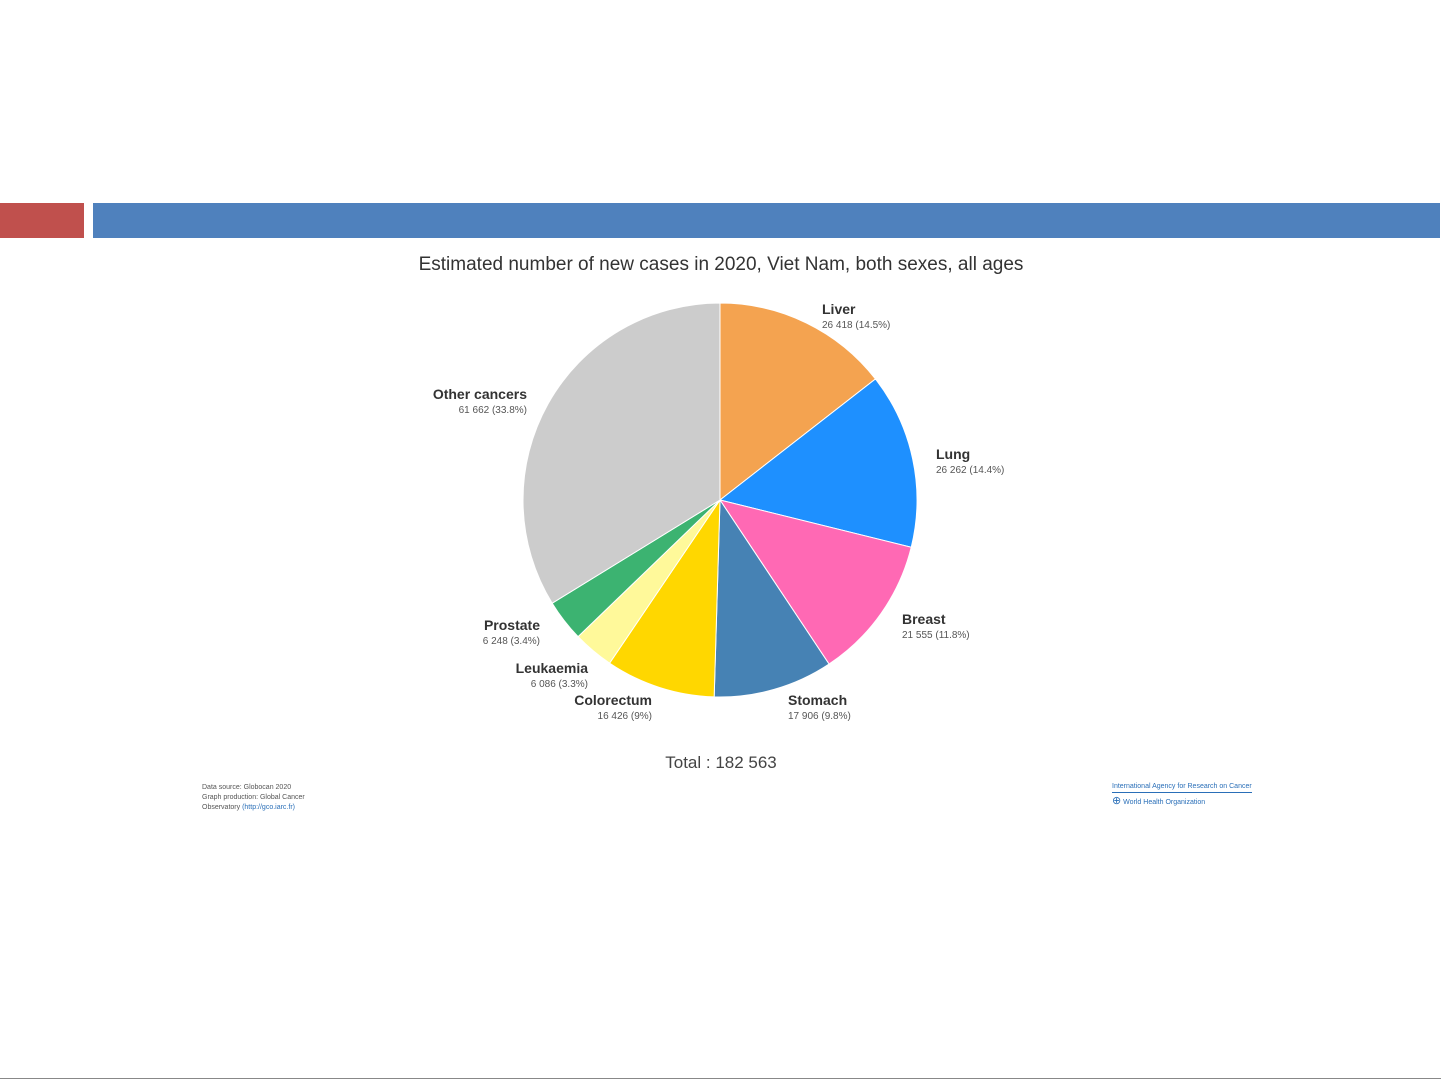  Describe the element at coordinates (924, 619) in the screenshot. I see `slice-label: Breast` at that location.